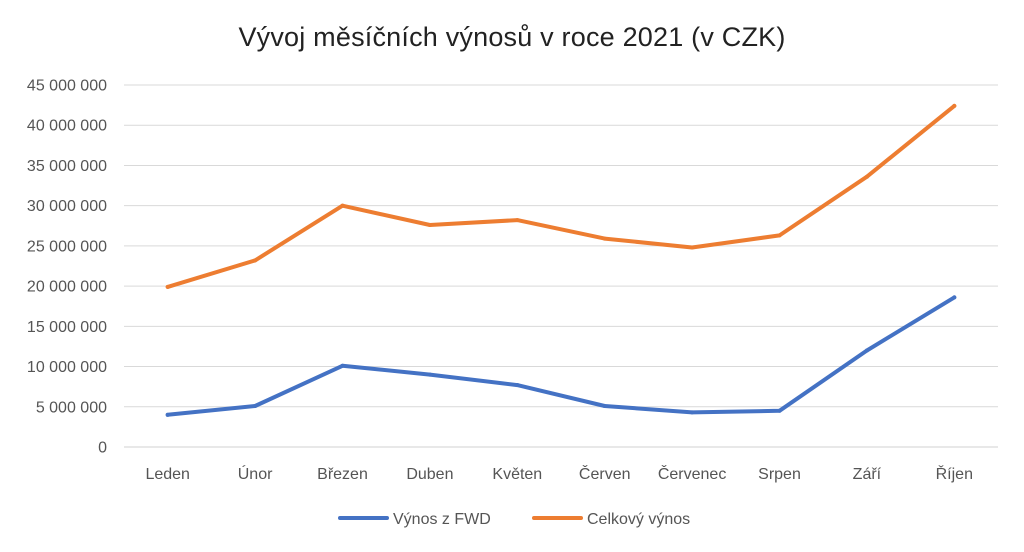  I want to click on x-tick-label: Srpen, so click(779, 474).